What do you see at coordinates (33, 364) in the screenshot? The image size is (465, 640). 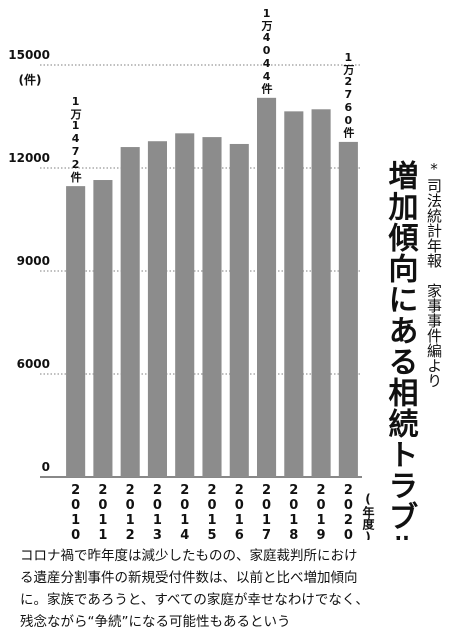 I see `y-tick-label: 6000` at bounding box center [33, 364].